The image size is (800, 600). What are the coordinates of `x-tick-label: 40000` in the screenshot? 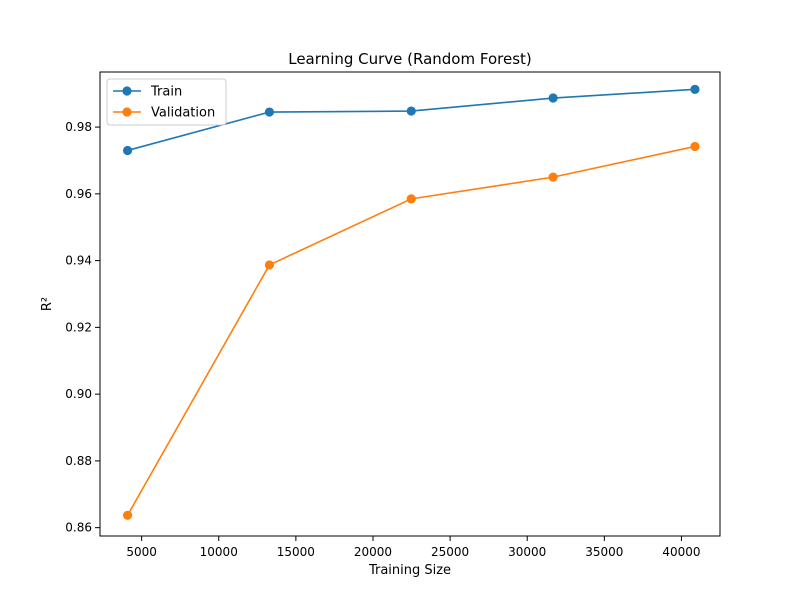 It's located at (681, 552).